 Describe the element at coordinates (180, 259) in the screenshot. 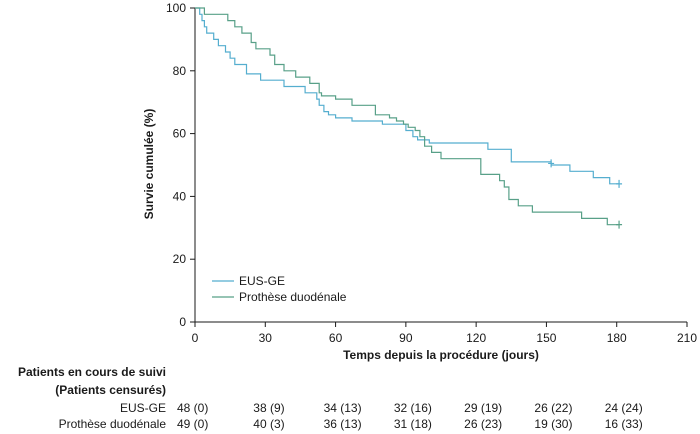

I see `y-tick-label: 20` at that location.